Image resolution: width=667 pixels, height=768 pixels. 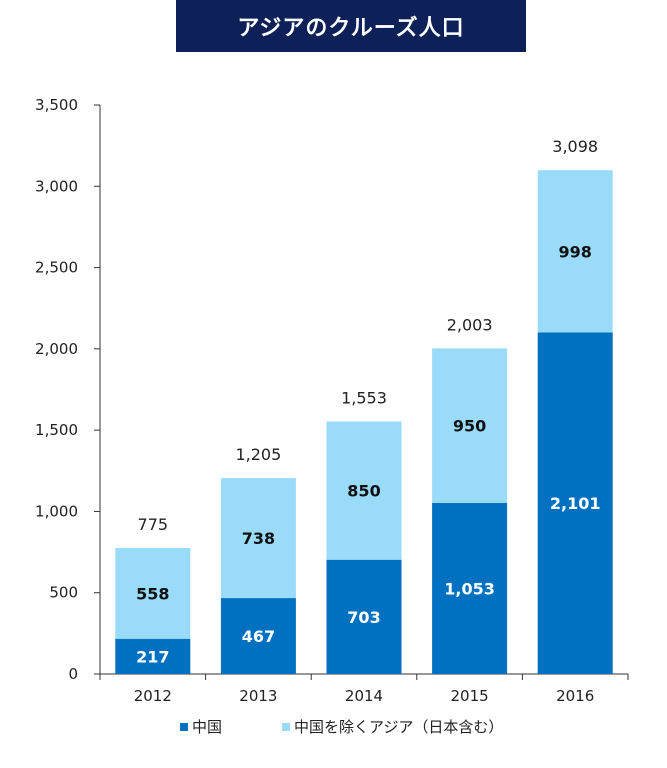 What do you see at coordinates (351, 26) in the screenshot?
I see `chart-title: アジアのクルーズ人口` at bounding box center [351, 26].